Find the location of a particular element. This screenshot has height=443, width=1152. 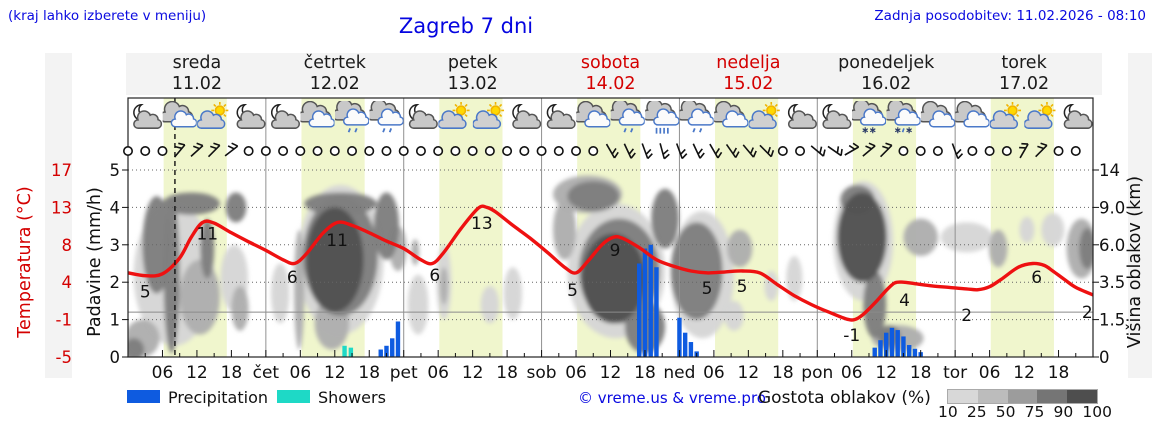

cloudheight-tick: 9.0 is located at coordinates (1112, 207).